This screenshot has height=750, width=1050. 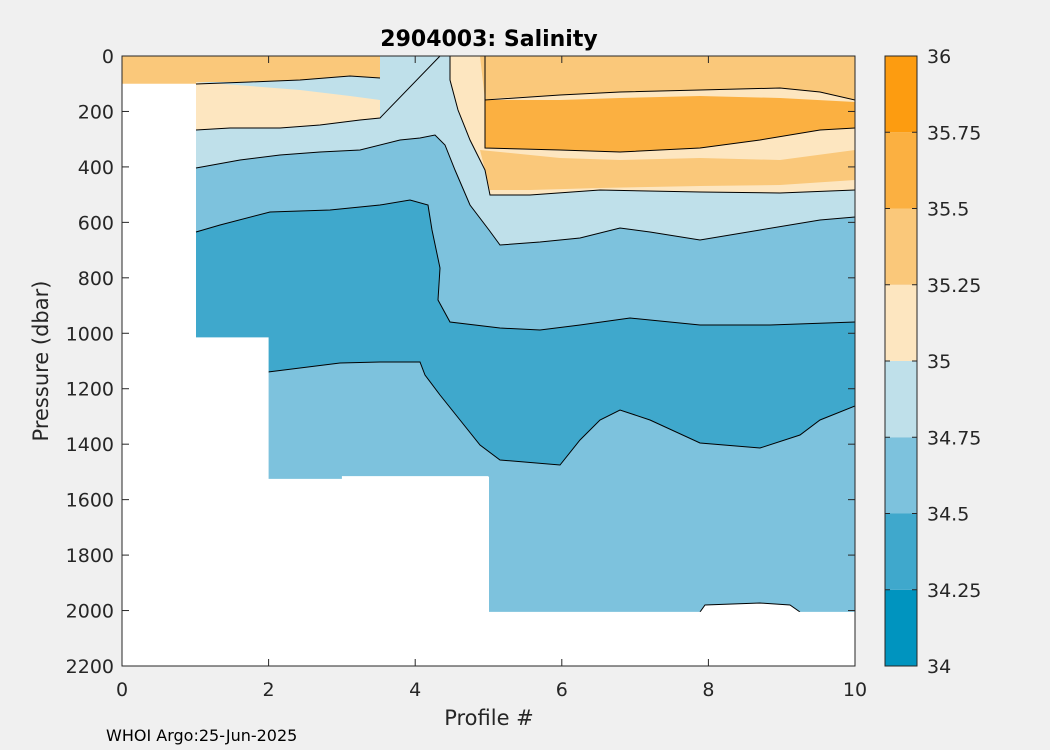 I want to click on y-tick-label: 0, so click(x=108, y=57).